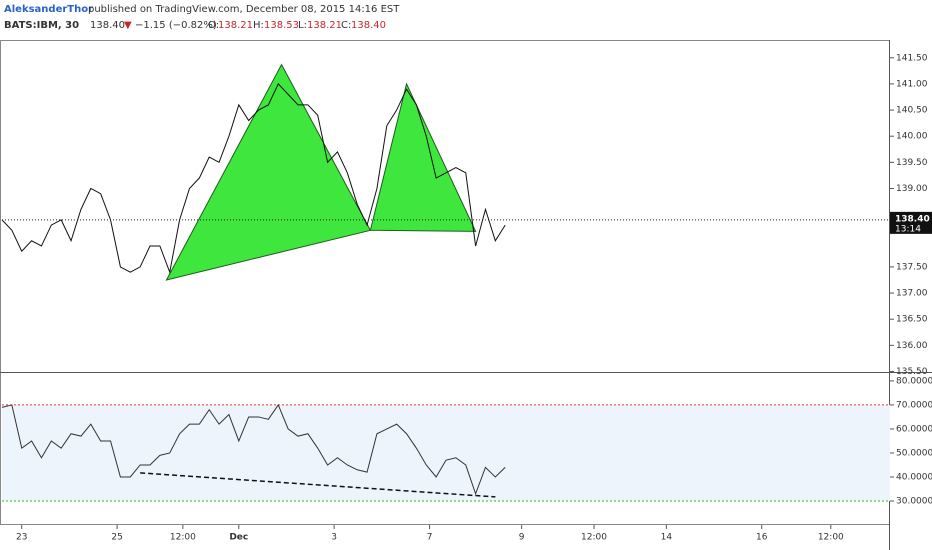 The width and height of the screenshot is (932, 550). Describe the element at coordinates (128, 25) in the screenshot. I see `arrow: ▼` at that location.